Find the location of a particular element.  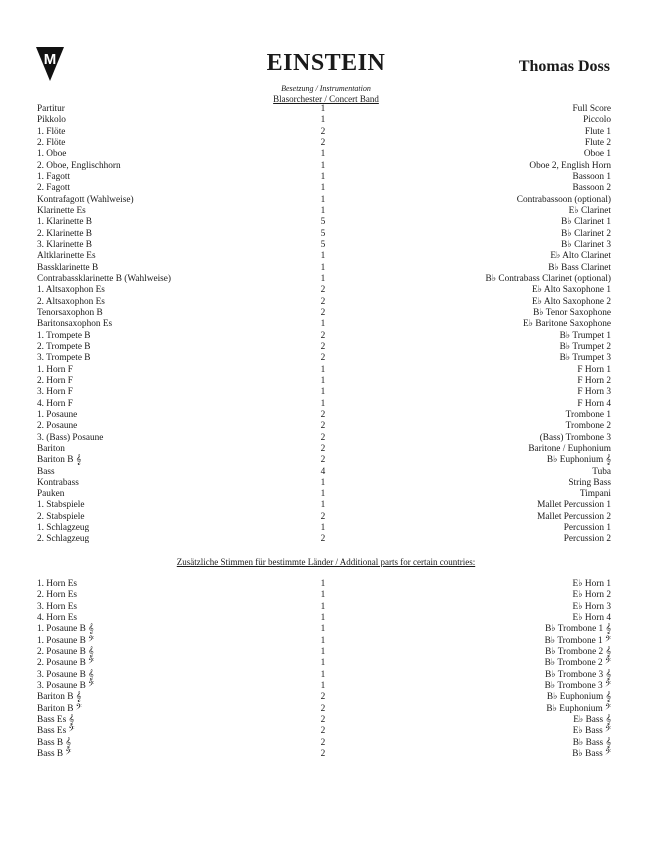

part-name-en: Oboe 2, English Horn is located at coordinates (570, 165).